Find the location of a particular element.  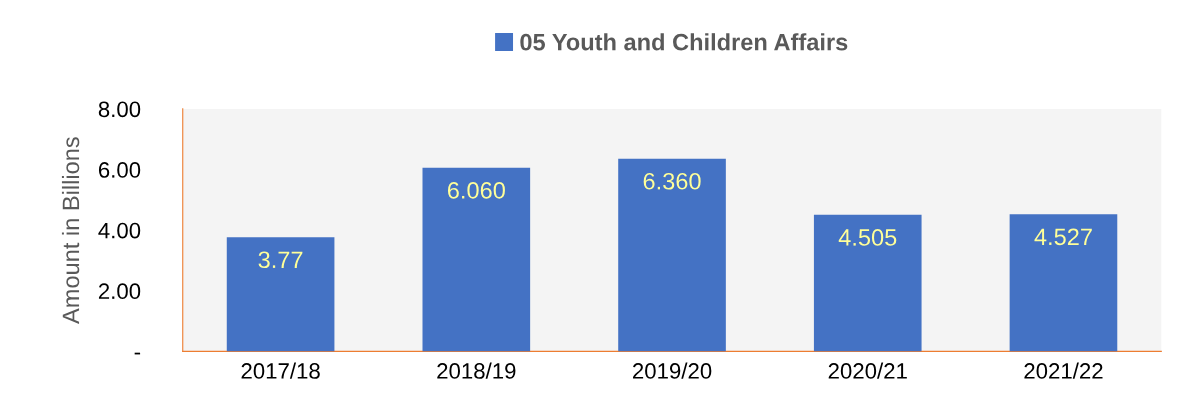

data-label: 6.060 is located at coordinates (476, 190).